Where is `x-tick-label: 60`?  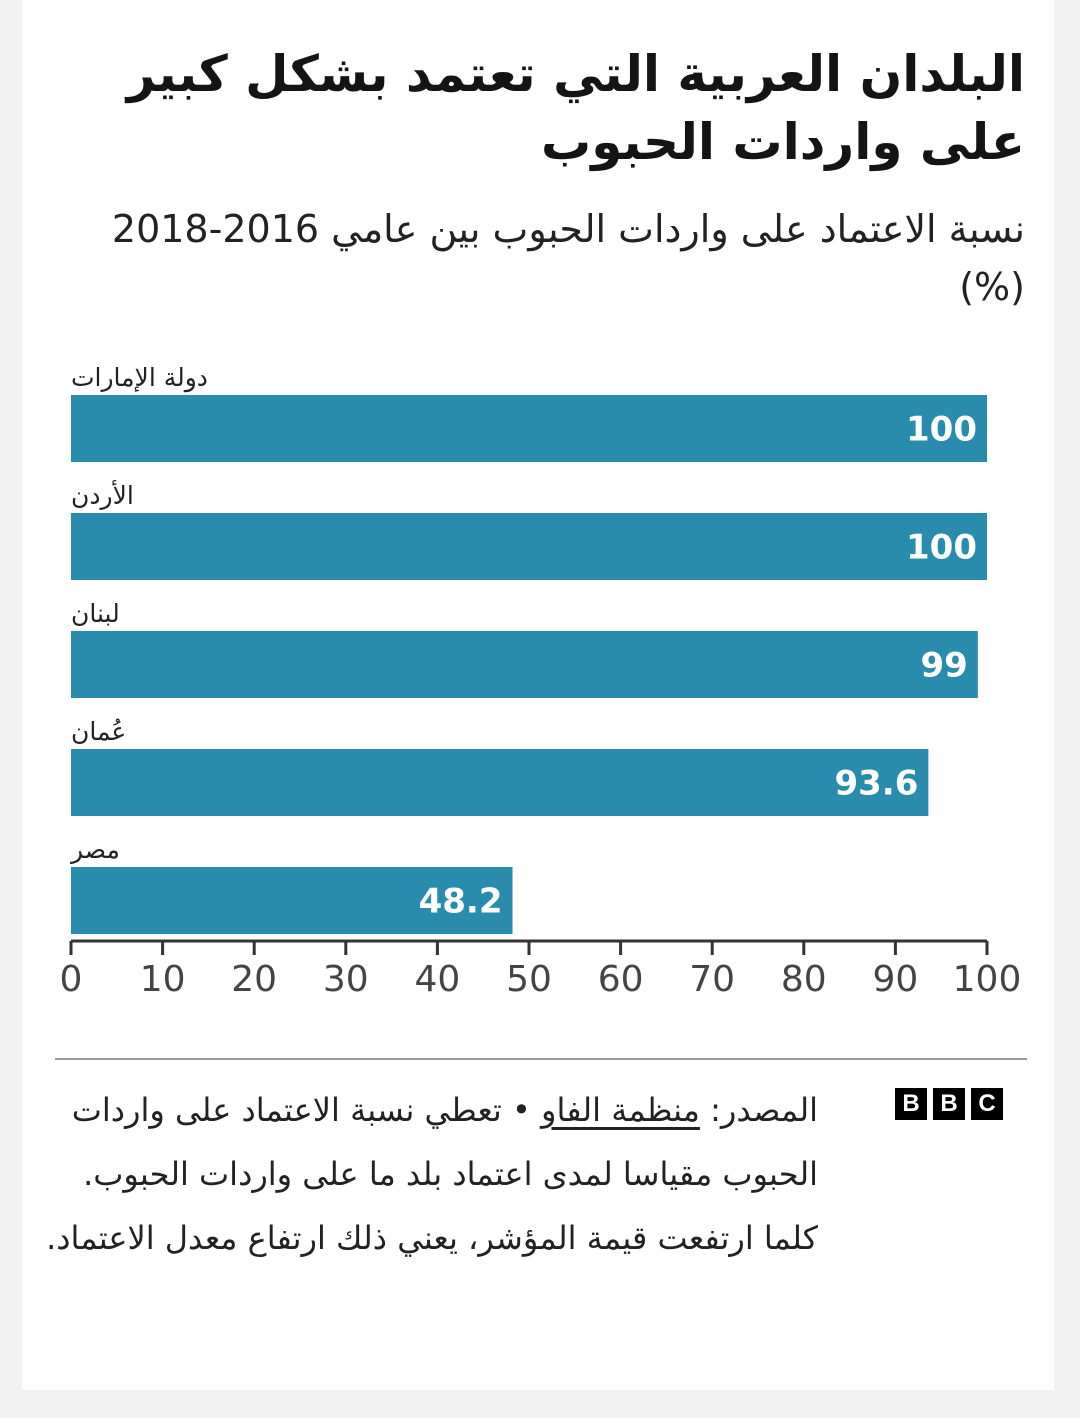 x-tick-label: 60 is located at coordinates (621, 979).